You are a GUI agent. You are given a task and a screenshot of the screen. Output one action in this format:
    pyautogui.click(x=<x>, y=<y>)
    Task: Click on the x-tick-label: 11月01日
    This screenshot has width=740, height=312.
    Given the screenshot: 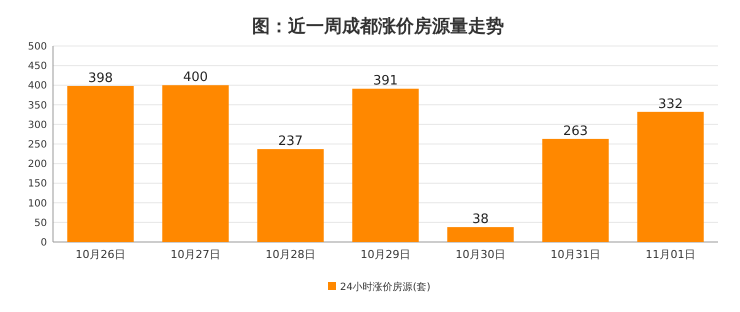 What is the action you would take?
    pyautogui.click(x=671, y=254)
    